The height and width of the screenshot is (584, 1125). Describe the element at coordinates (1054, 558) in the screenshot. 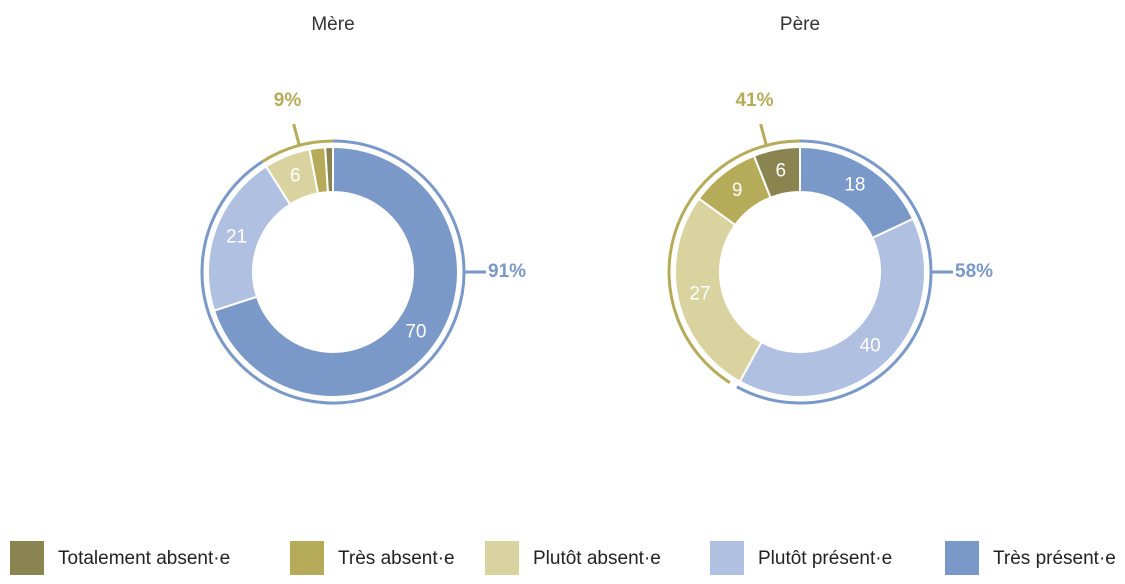

I see `legend-label: Très présent·e` at that location.